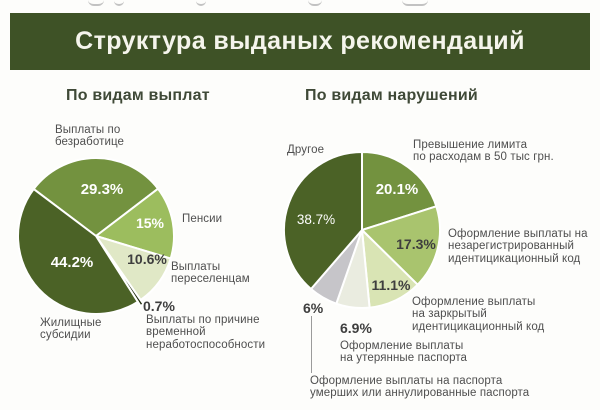 The width and height of the screenshot is (600, 410). What do you see at coordinates (404, 352) in the screenshot?
I see `label-lost-passports: Оформление выплаты на утерянные паспорта` at bounding box center [404, 352].